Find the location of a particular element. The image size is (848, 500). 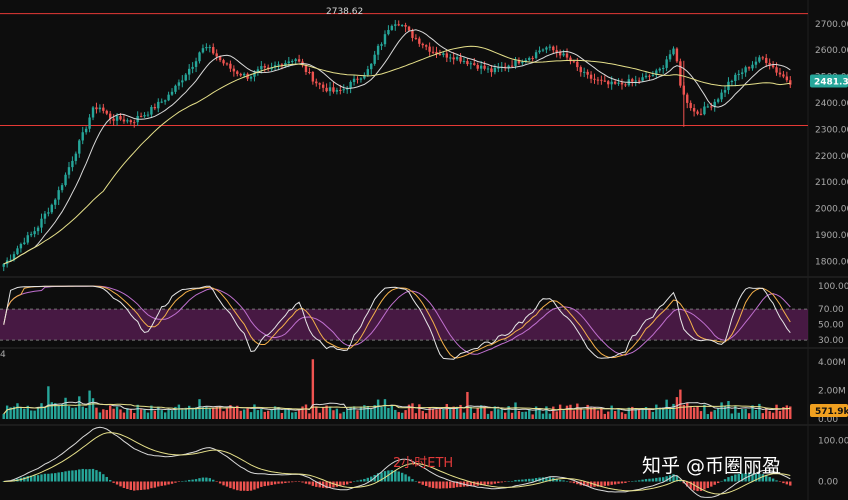

volume-last-tag-bg is located at coordinates (829, 410).